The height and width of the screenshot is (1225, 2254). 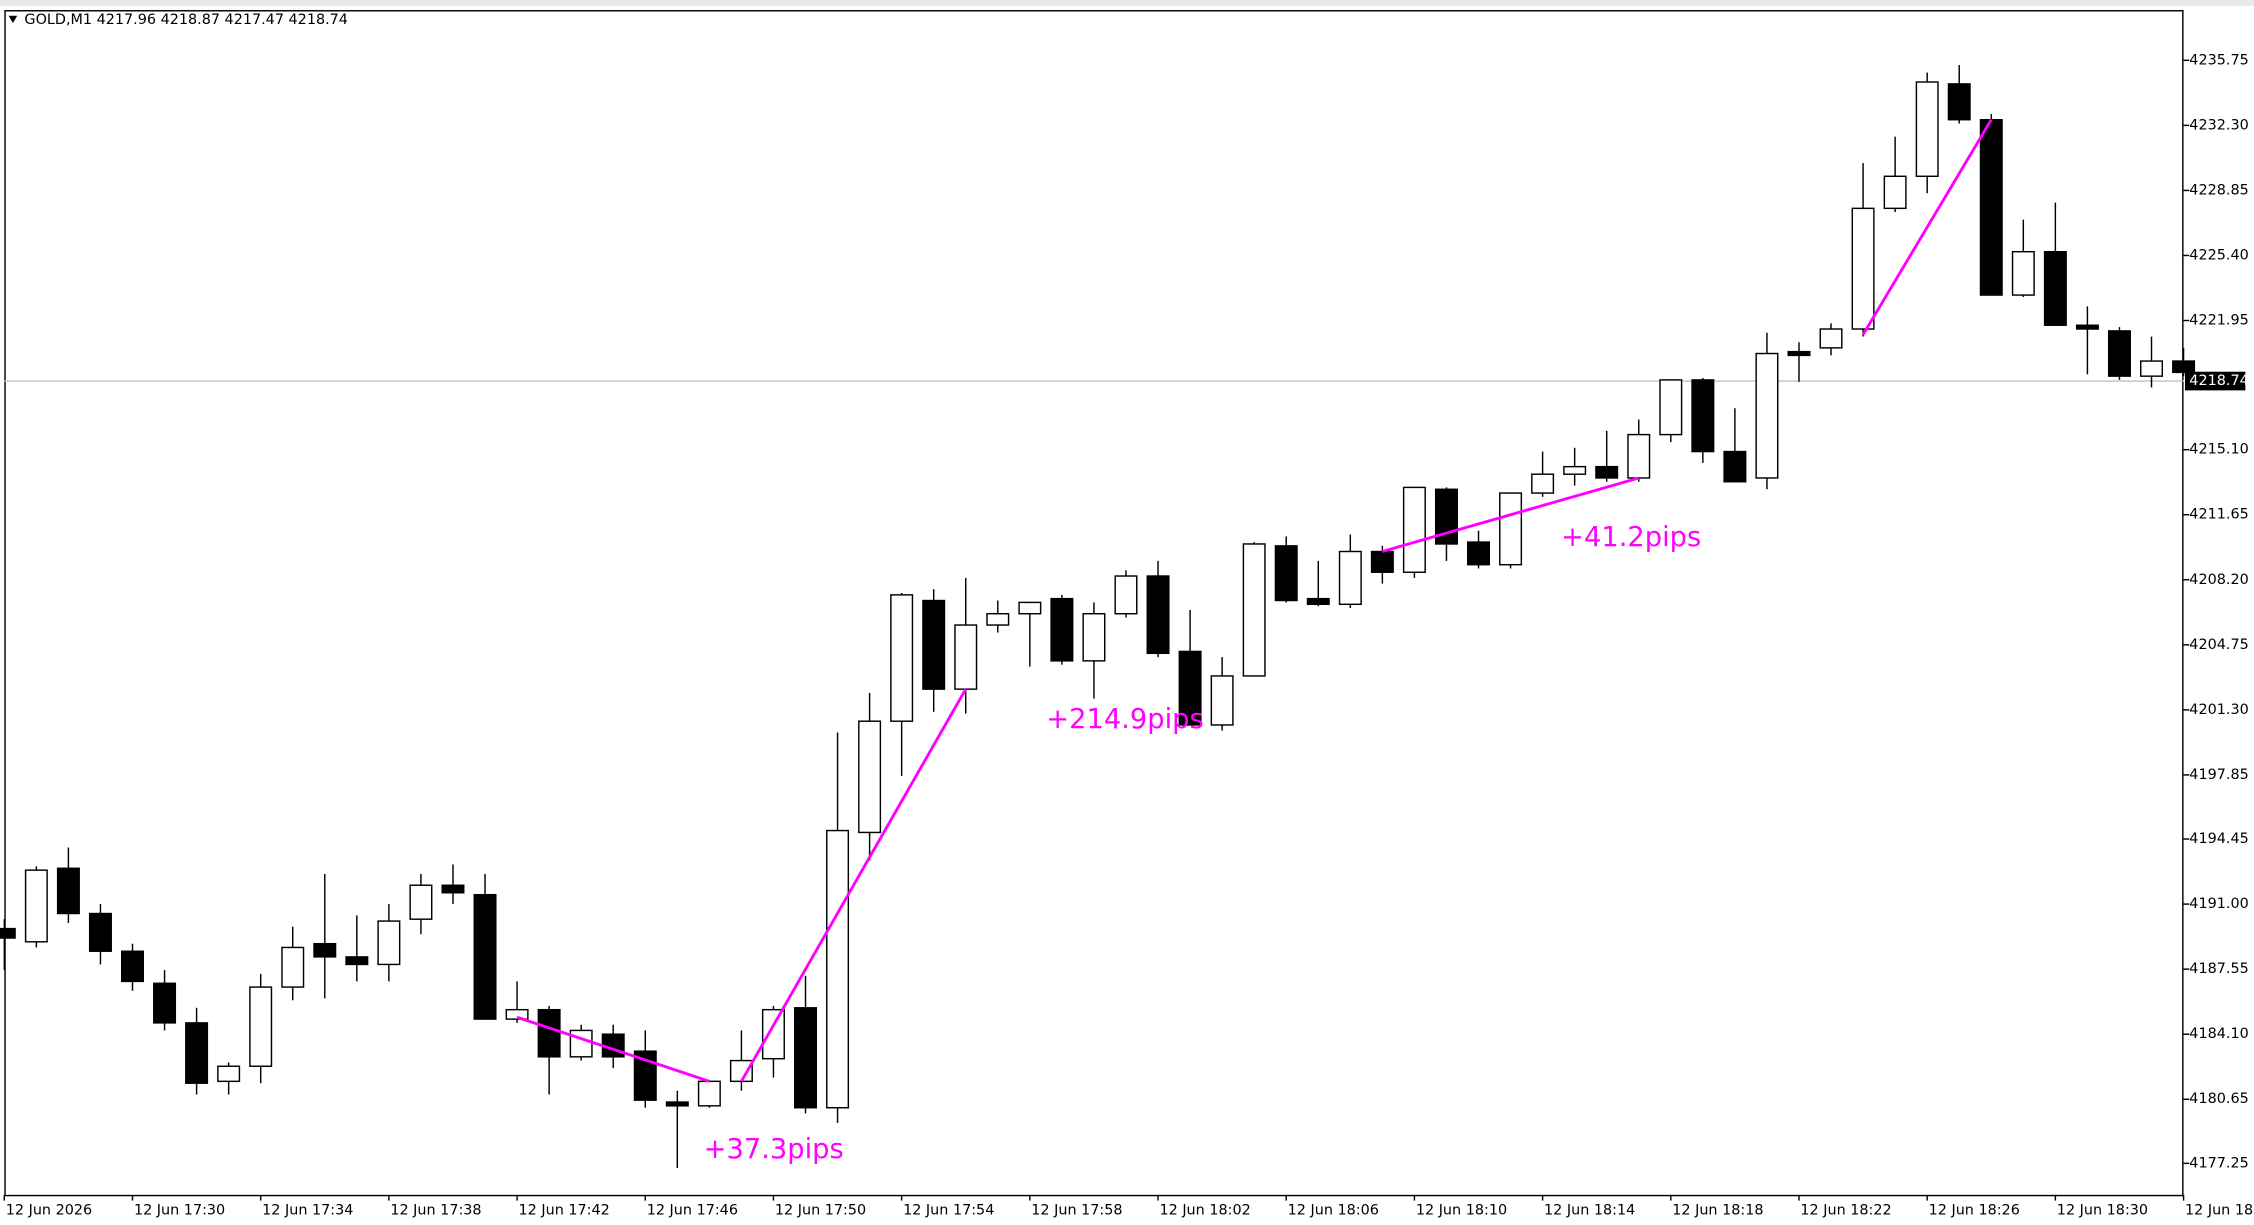 What do you see at coordinates (1845, 1211) in the screenshot?
I see `x-tick-label: 12 Jun 18:22` at bounding box center [1845, 1211].